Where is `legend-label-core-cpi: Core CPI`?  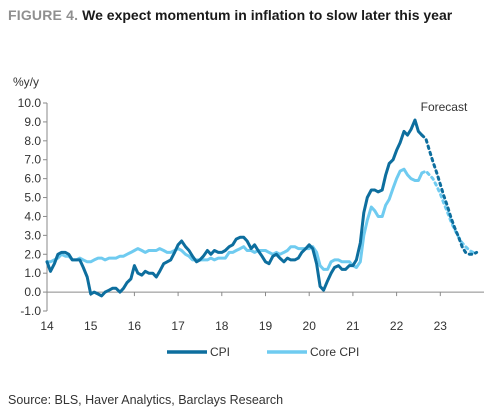 legend-label-core-cpi: Core CPI is located at coordinates (334, 352).